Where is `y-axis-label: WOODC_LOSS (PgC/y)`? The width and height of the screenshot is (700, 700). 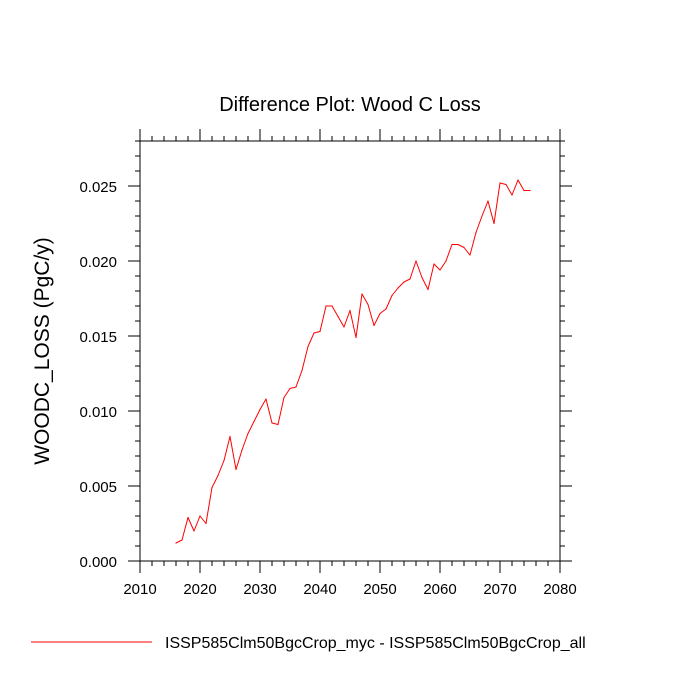 y-axis-label: WOODC_LOSS (PgC/y) is located at coordinates (42, 351).